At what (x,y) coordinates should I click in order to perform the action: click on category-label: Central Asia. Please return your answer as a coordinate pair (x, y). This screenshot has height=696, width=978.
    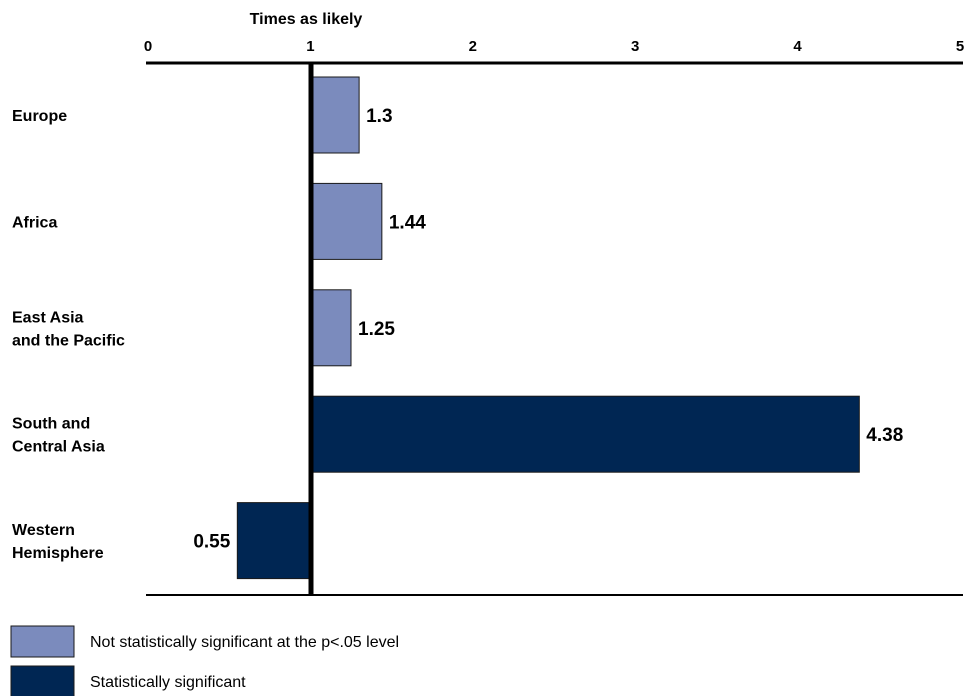
    Looking at the image, I should click on (58, 447).